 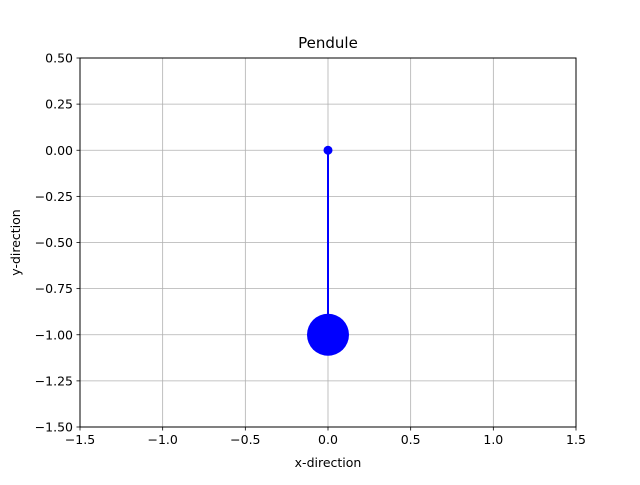 What do you see at coordinates (411, 439) in the screenshot?
I see `x-tick-label: 0.5` at bounding box center [411, 439].